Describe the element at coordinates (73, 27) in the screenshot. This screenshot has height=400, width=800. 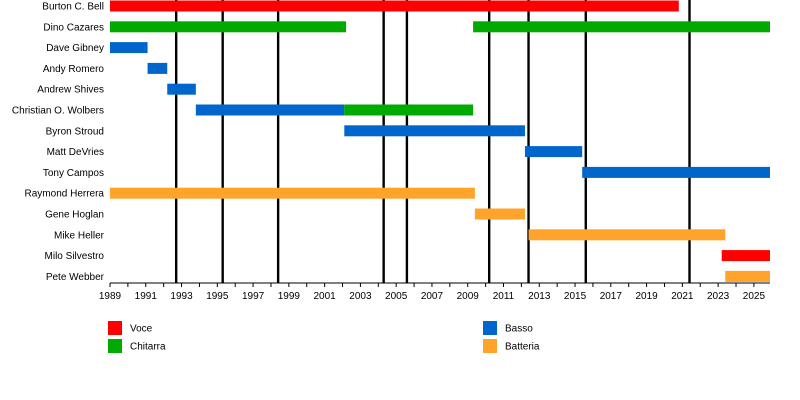
I see `member-label: Dino Cazares` at that location.